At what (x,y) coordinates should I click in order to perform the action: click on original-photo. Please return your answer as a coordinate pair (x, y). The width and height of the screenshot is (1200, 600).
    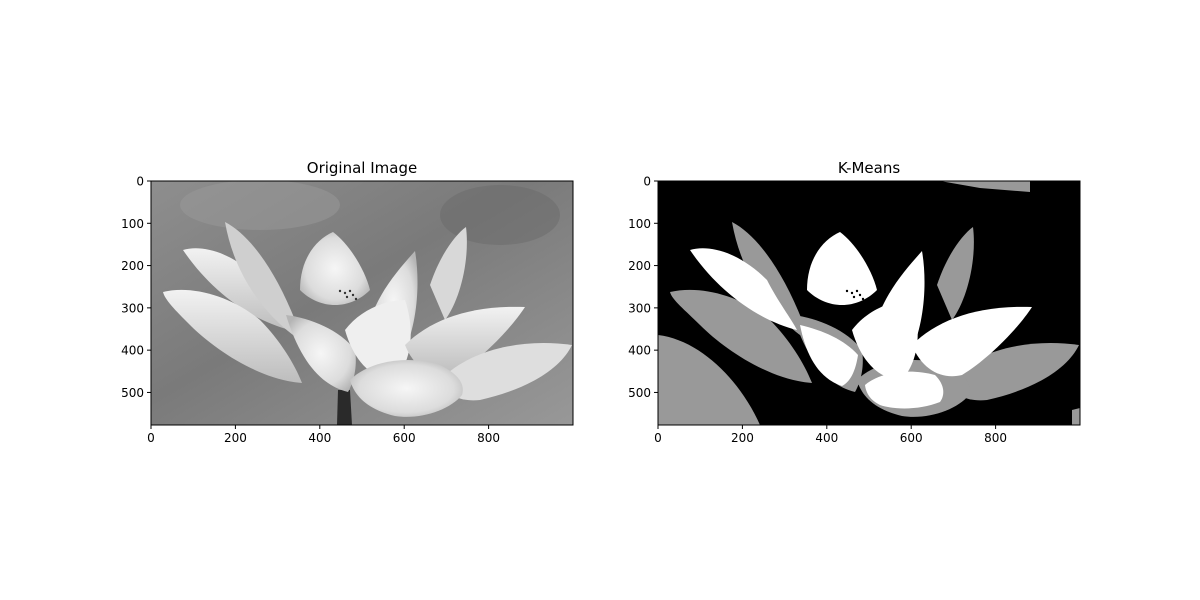
    Looking at the image, I should click on (362, 303).